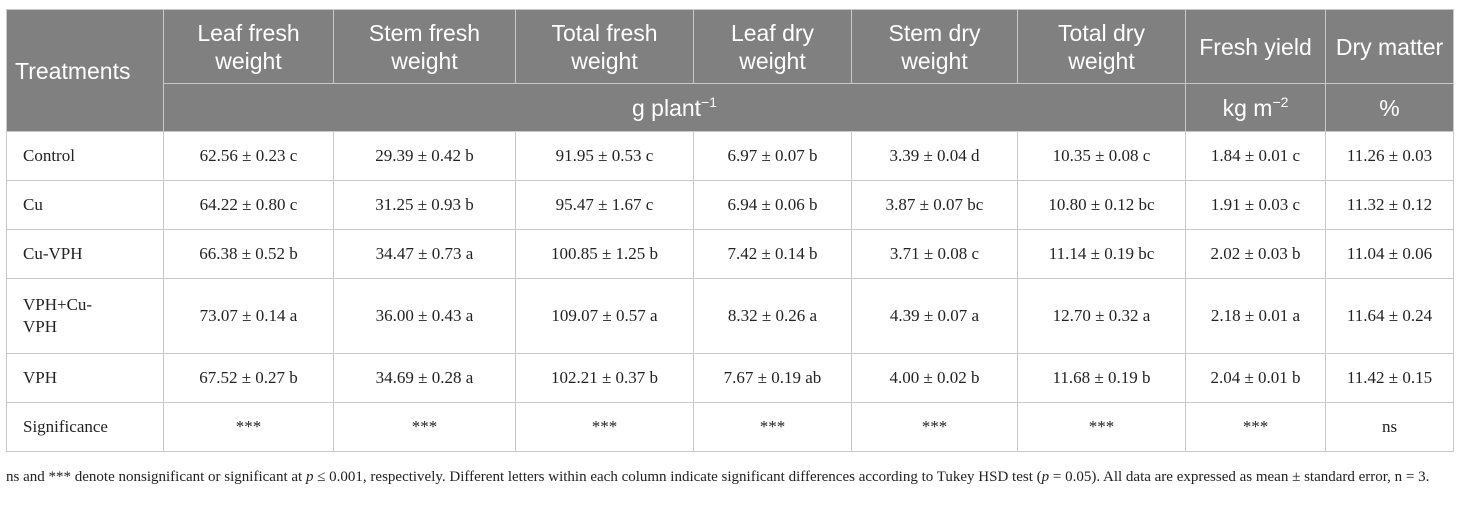  What do you see at coordinates (1101, 316) in the screenshot?
I see `table-cell: 12.70 ± 0.32 a` at bounding box center [1101, 316].